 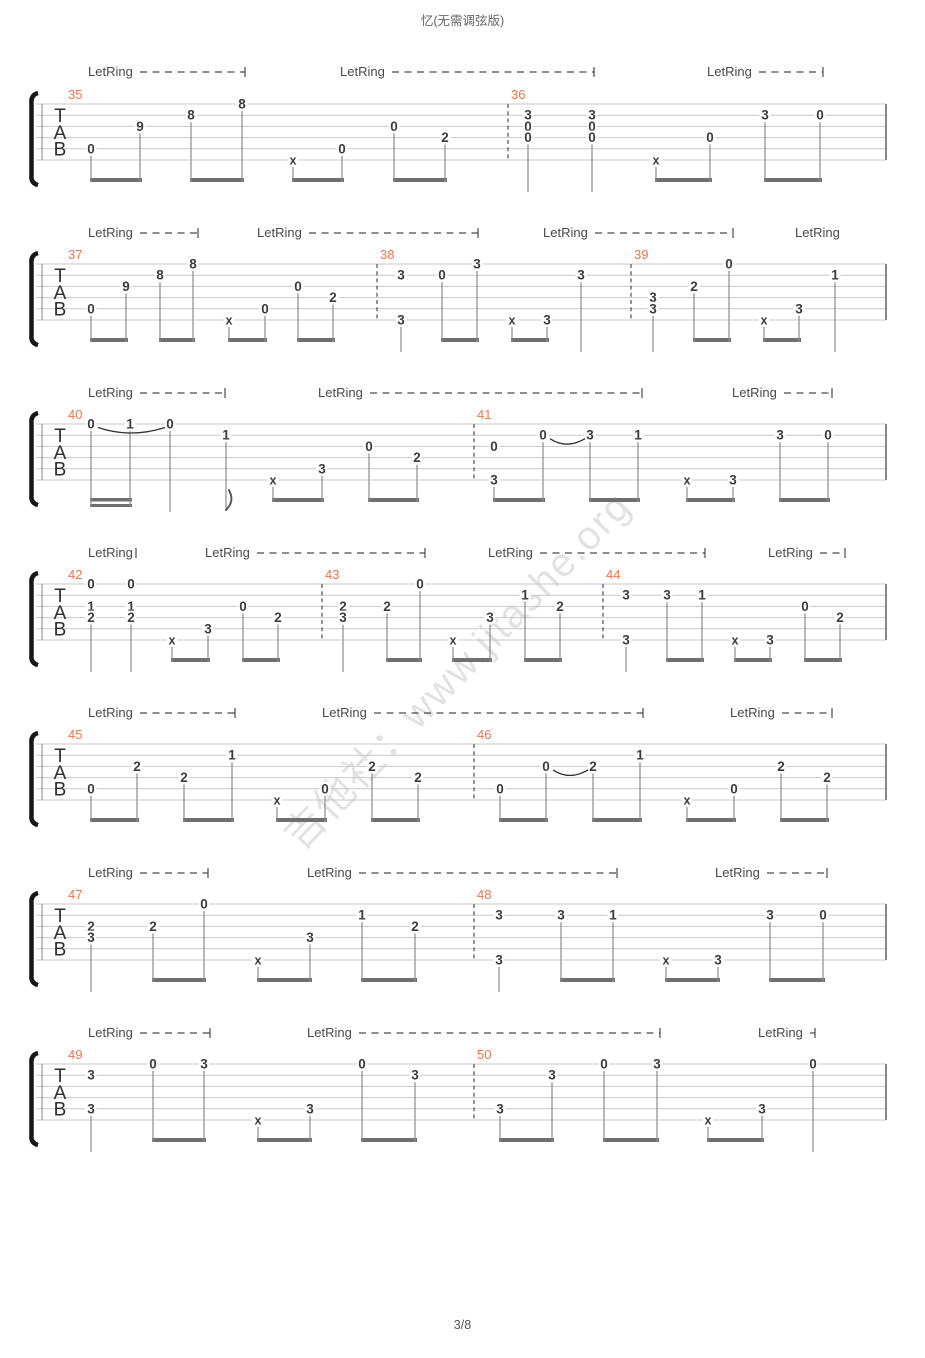 What do you see at coordinates (60, 950) in the screenshot?
I see `tab-clef-letter: B` at bounding box center [60, 950].